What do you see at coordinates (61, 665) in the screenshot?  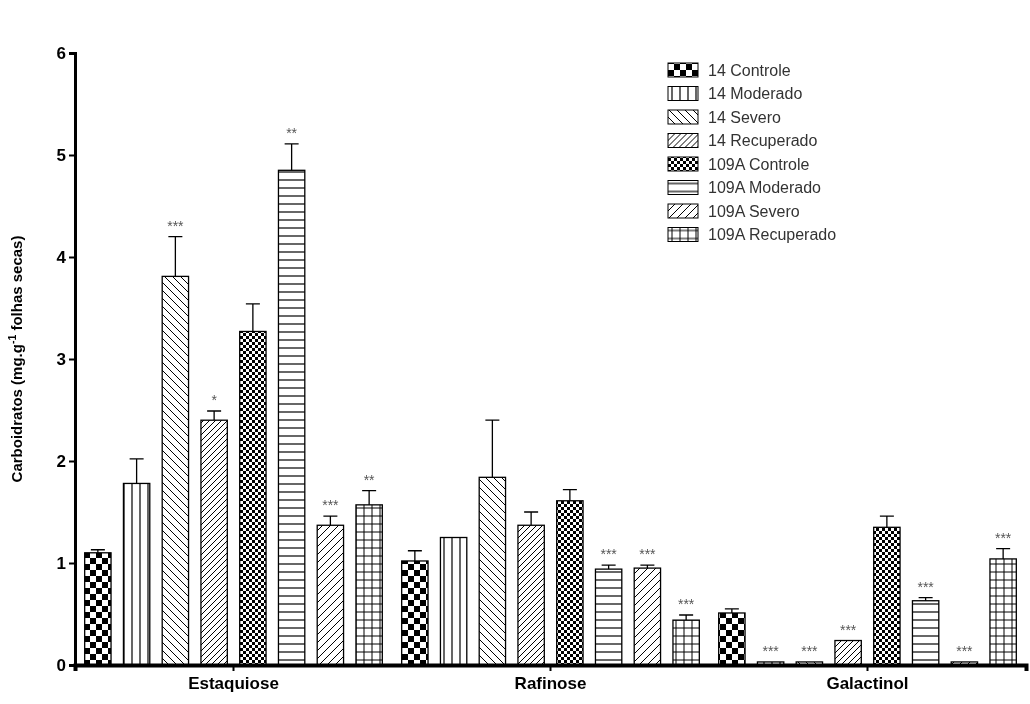 I see `y-tick-label: 0` at bounding box center [61, 665].